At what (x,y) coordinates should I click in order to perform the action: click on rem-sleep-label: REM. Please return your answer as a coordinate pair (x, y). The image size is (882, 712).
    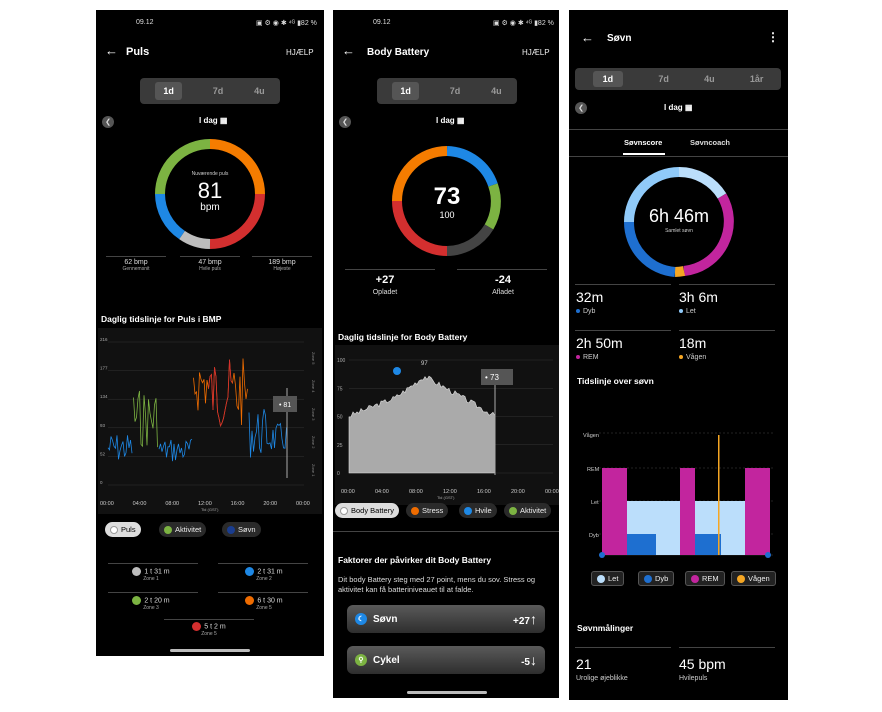
    Looking at the image, I should click on (587, 357).